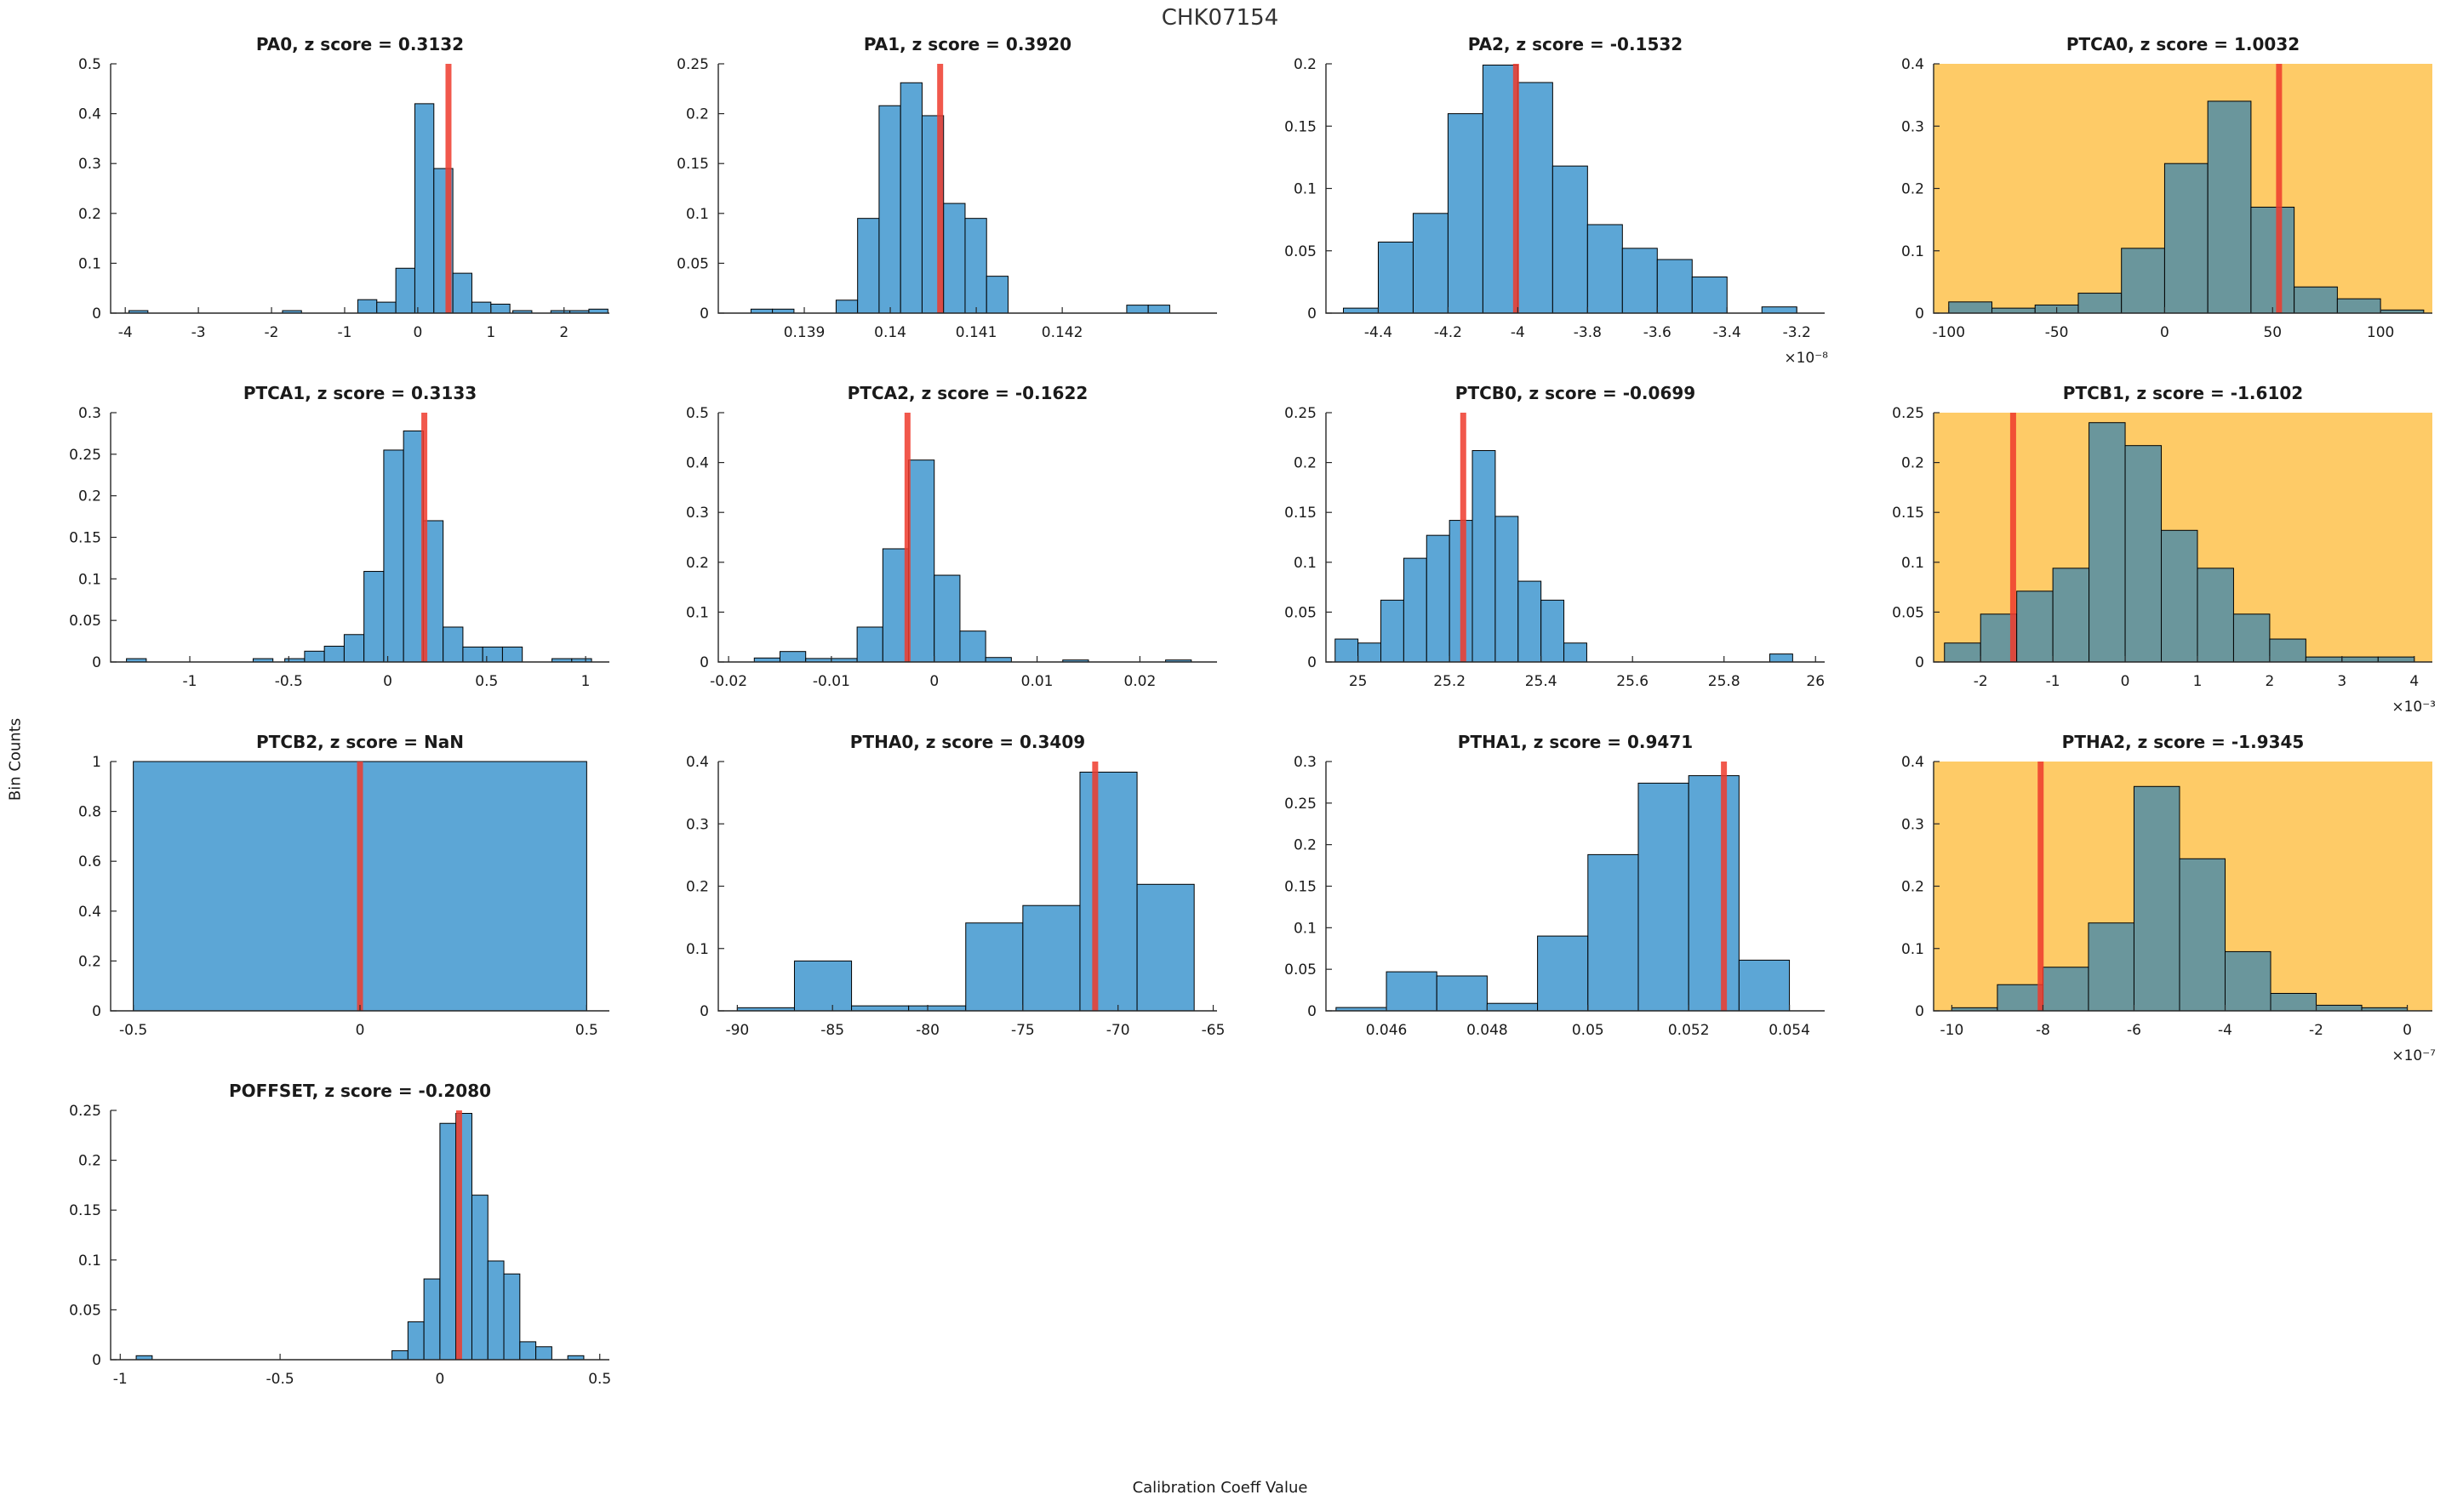  Describe the element at coordinates (1797, 332) in the screenshot. I see `x-tick-label: -3.2` at that location.